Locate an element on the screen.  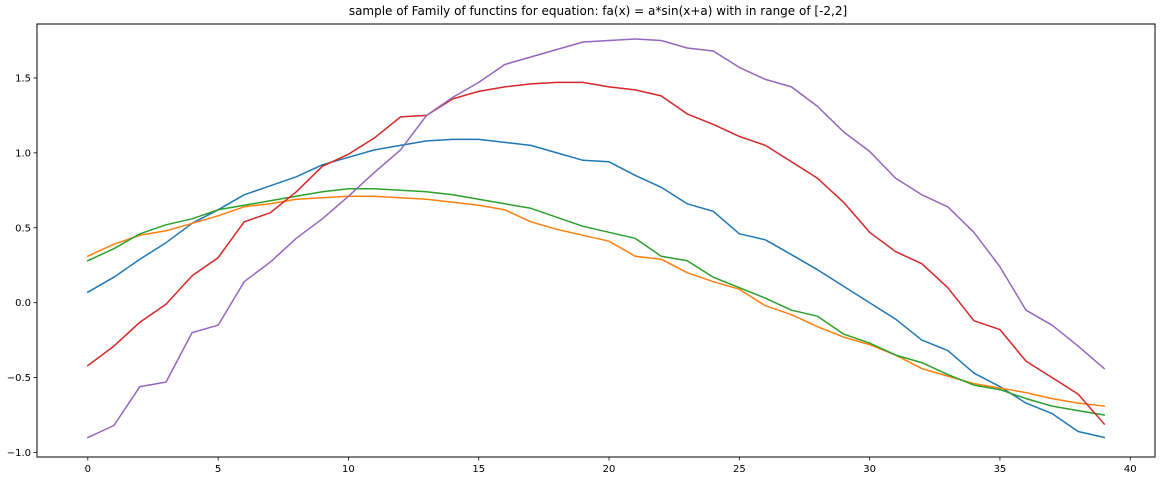
y-tick-label: 1.5 is located at coordinates (23, 78).